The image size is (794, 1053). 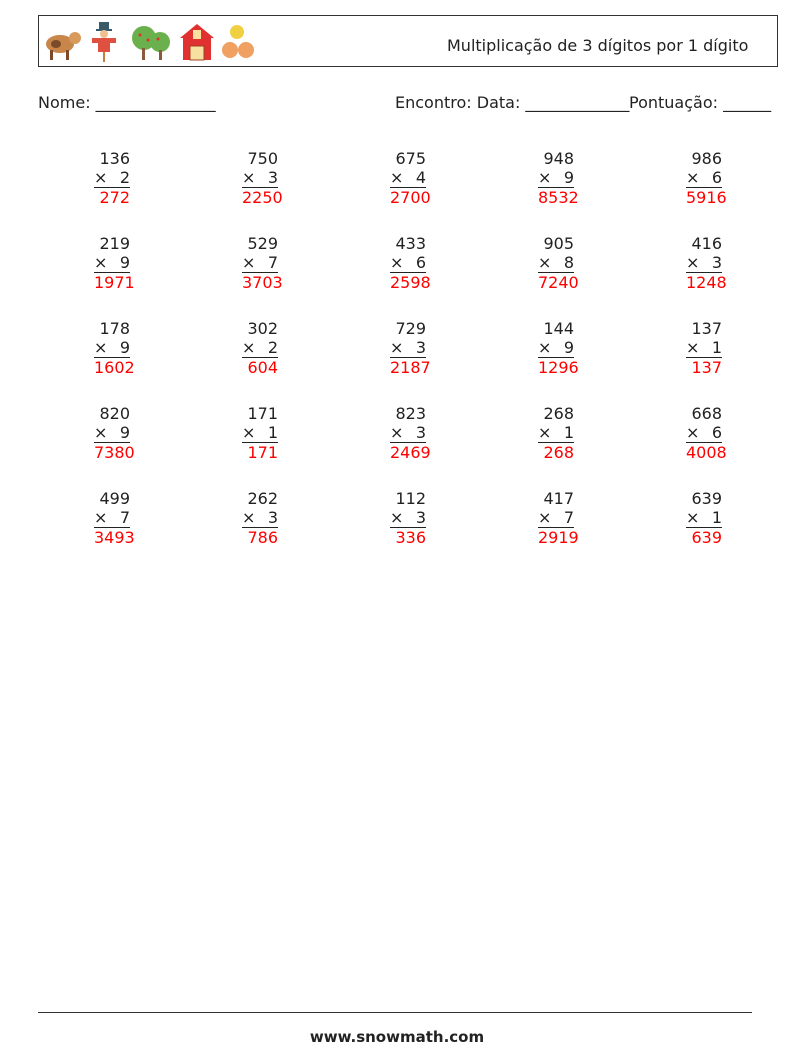 I want to click on multiplicand: 750, so click(x=262, y=158).